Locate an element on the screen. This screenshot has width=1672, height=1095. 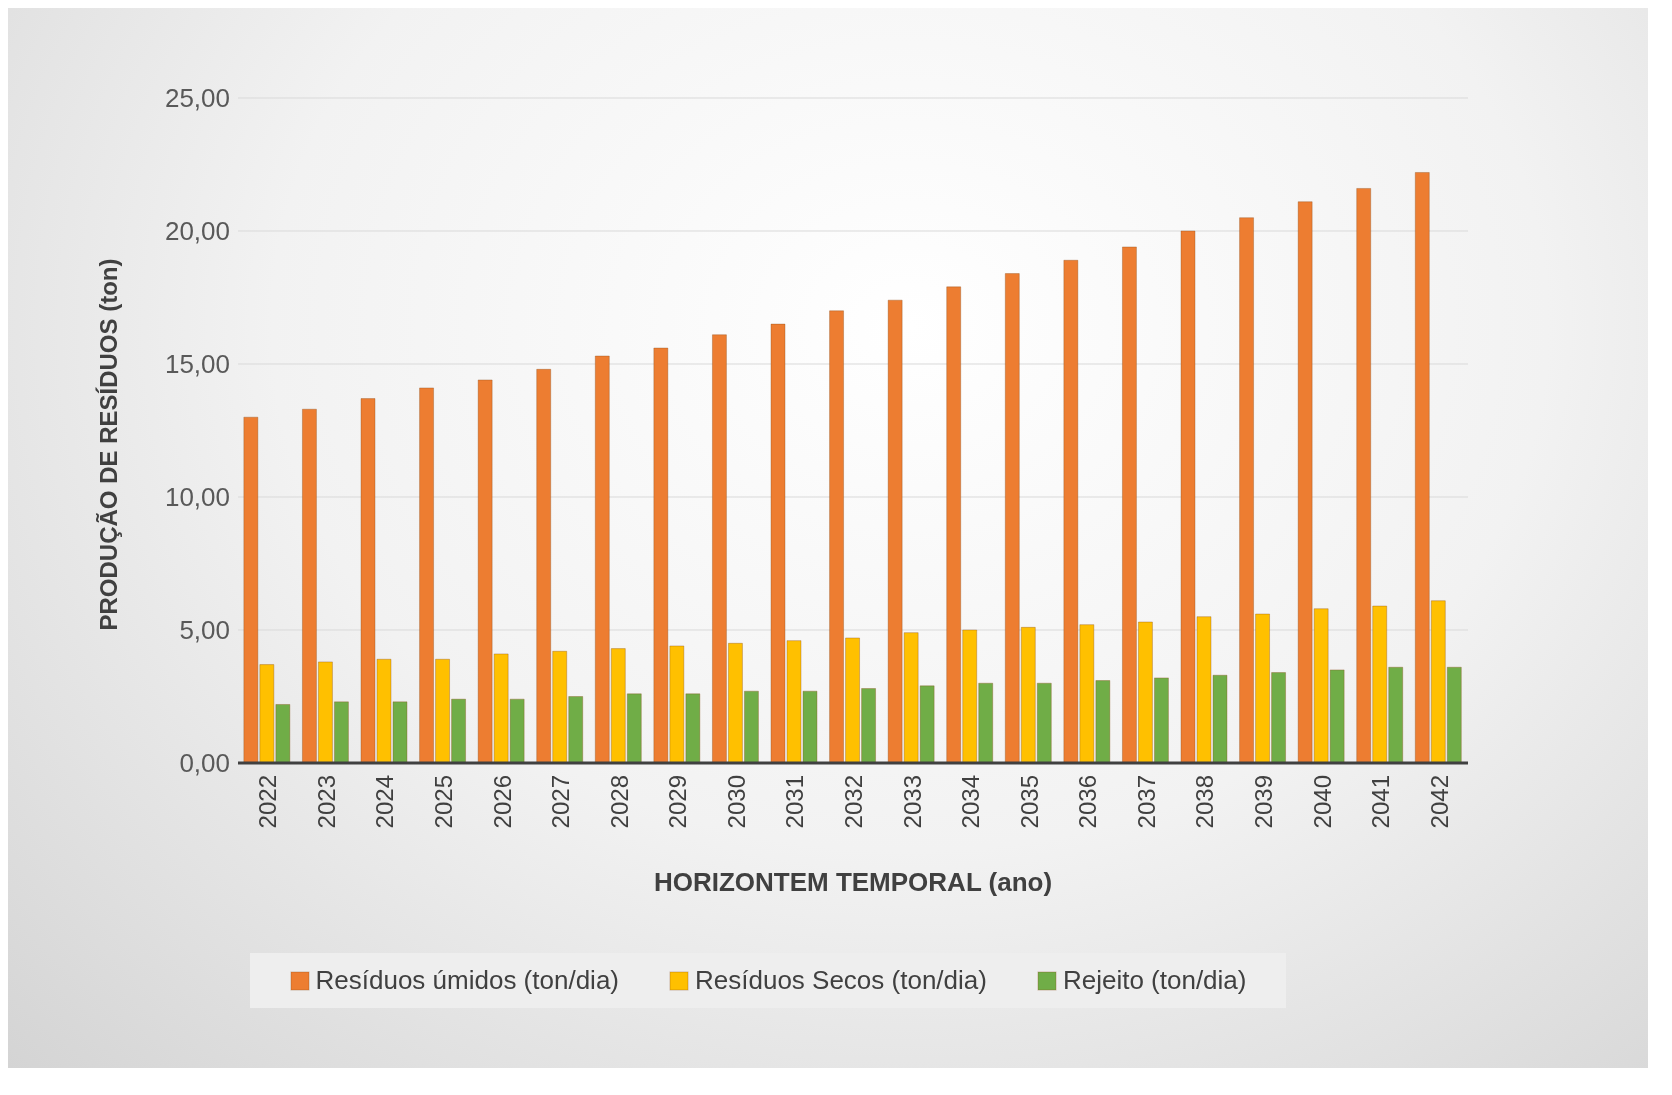
x-tick-label: 2026 is located at coordinates (502, 802).